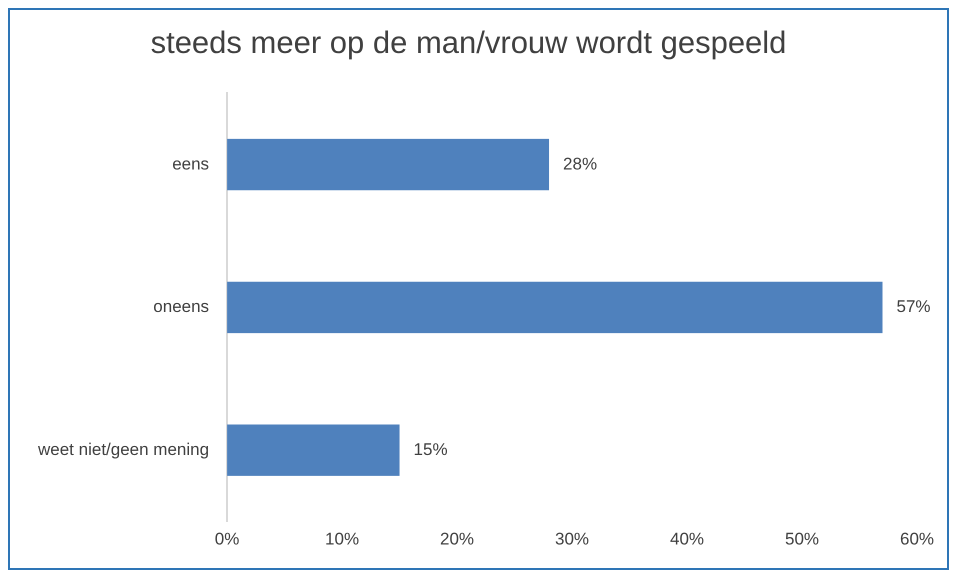 This screenshot has height=578, width=957. What do you see at coordinates (191, 164) in the screenshot?
I see `y-tick-label: eens` at bounding box center [191, 164].